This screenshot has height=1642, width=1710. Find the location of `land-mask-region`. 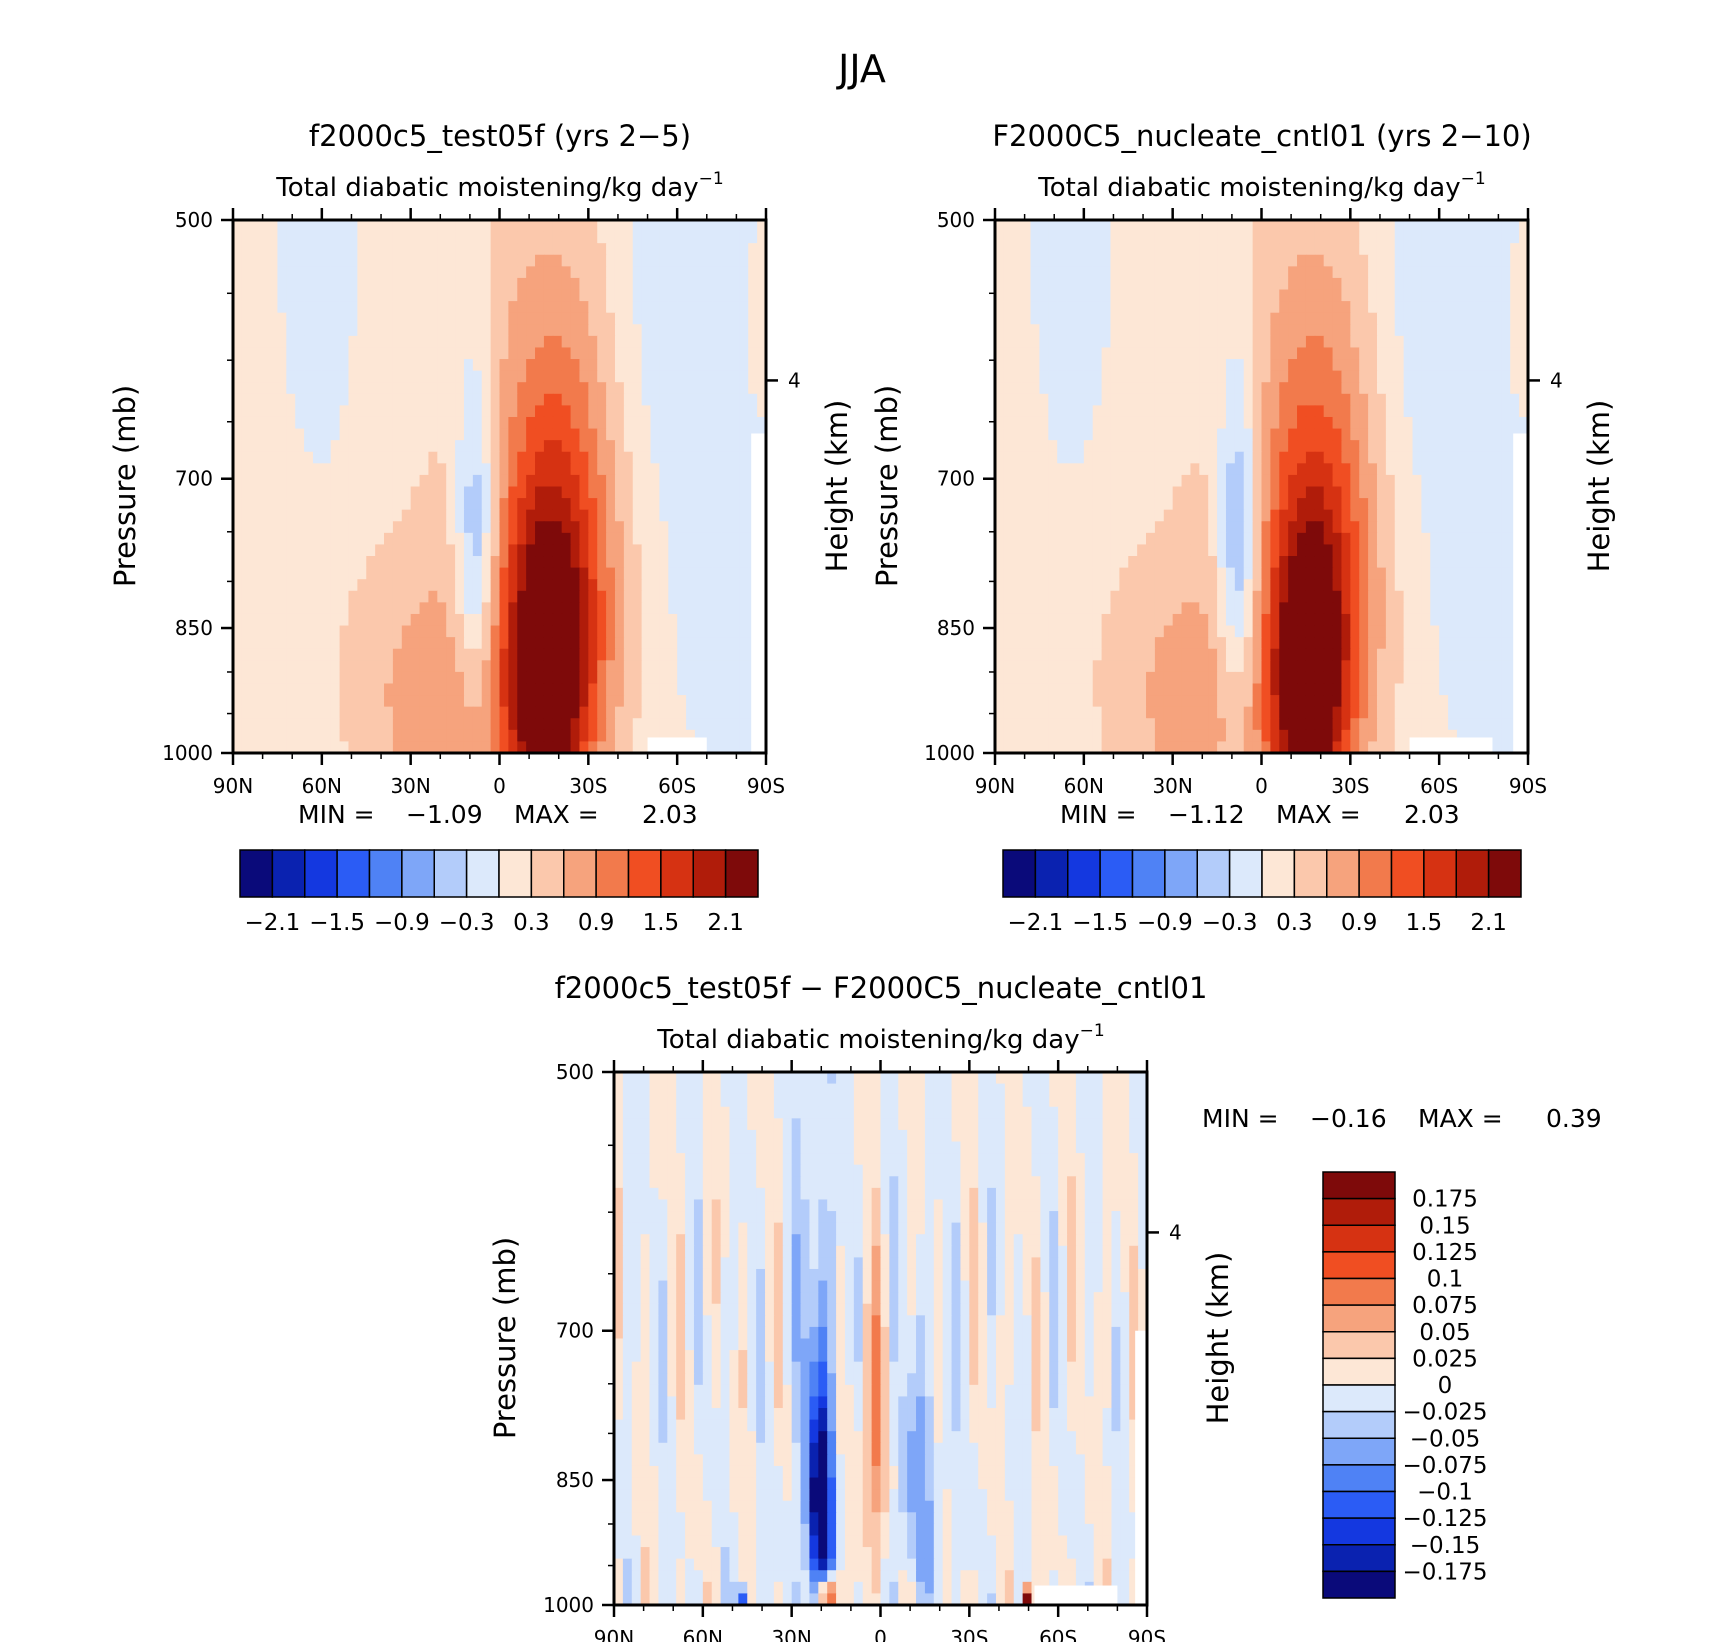

land-mask-region is located at coordinates (677, 745).